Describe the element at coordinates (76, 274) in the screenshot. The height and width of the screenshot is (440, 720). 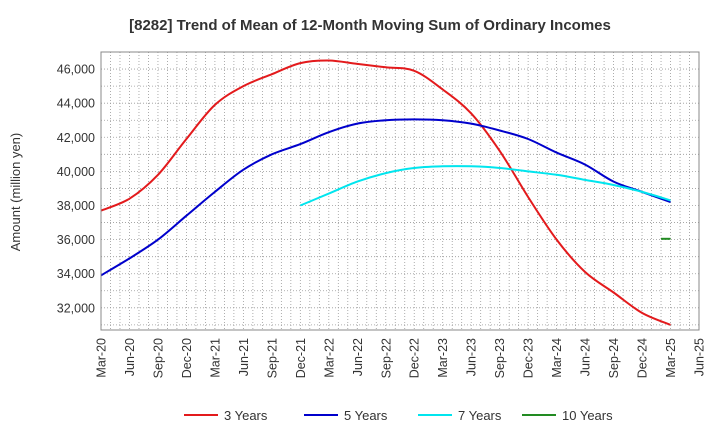
I see `y-tick-label: 34,000` at that location.